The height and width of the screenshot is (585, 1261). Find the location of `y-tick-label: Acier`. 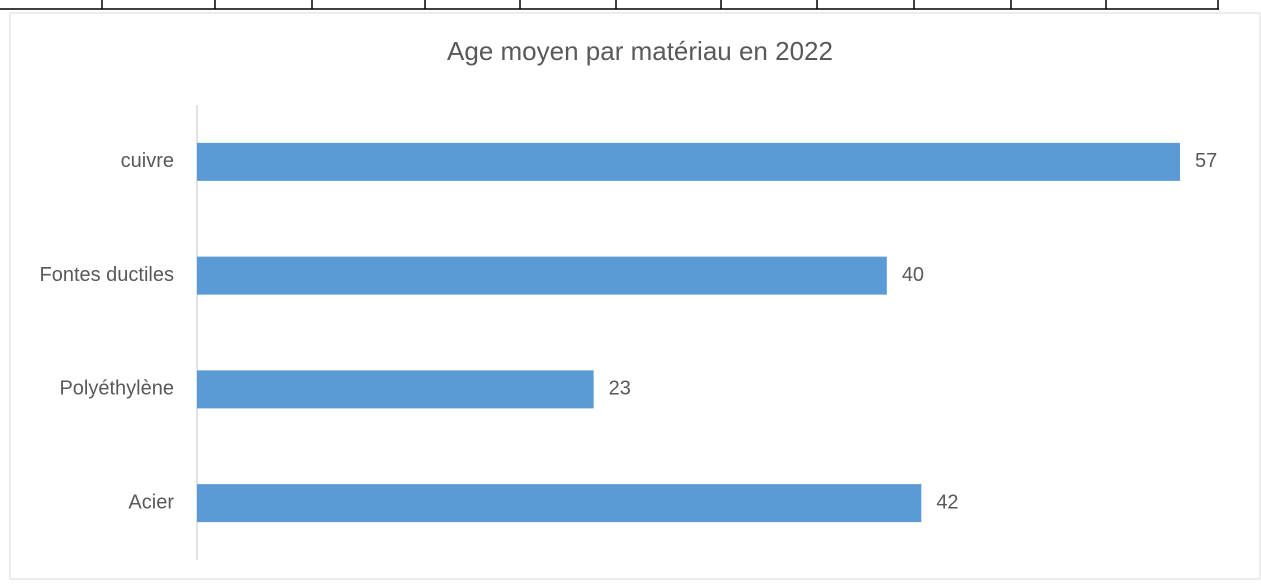

y-tick-label: Acier is located at coordinates (151, 502).